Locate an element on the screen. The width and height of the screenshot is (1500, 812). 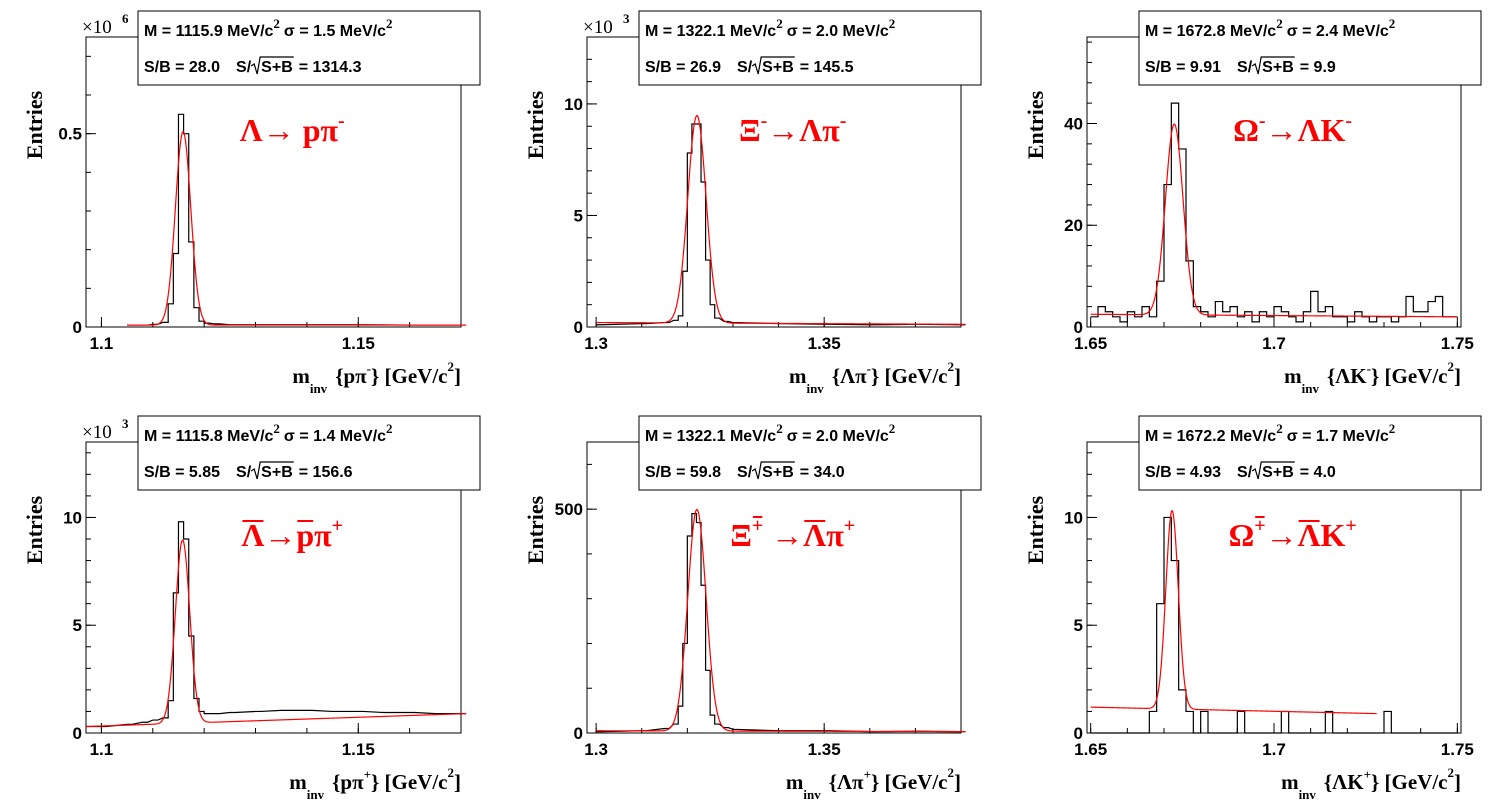
decay-label: Λ→pπ+ is located at coordinates (292, 534).